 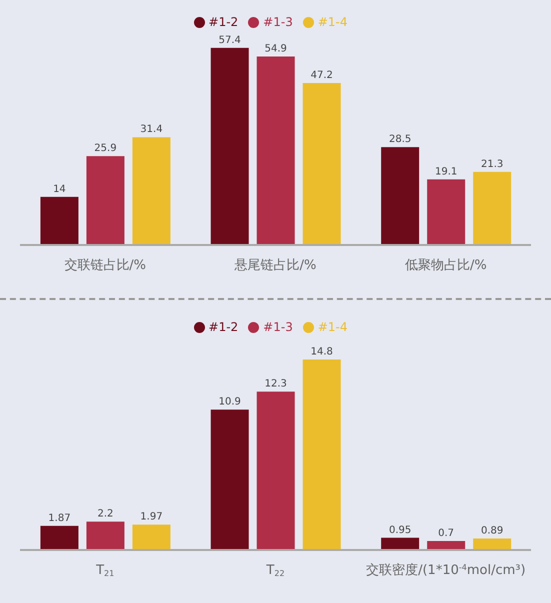 What do you see at coordinates (59, 518) in the screenshot?
I see `data-label: 1.87` at bounding box center [59, 518].